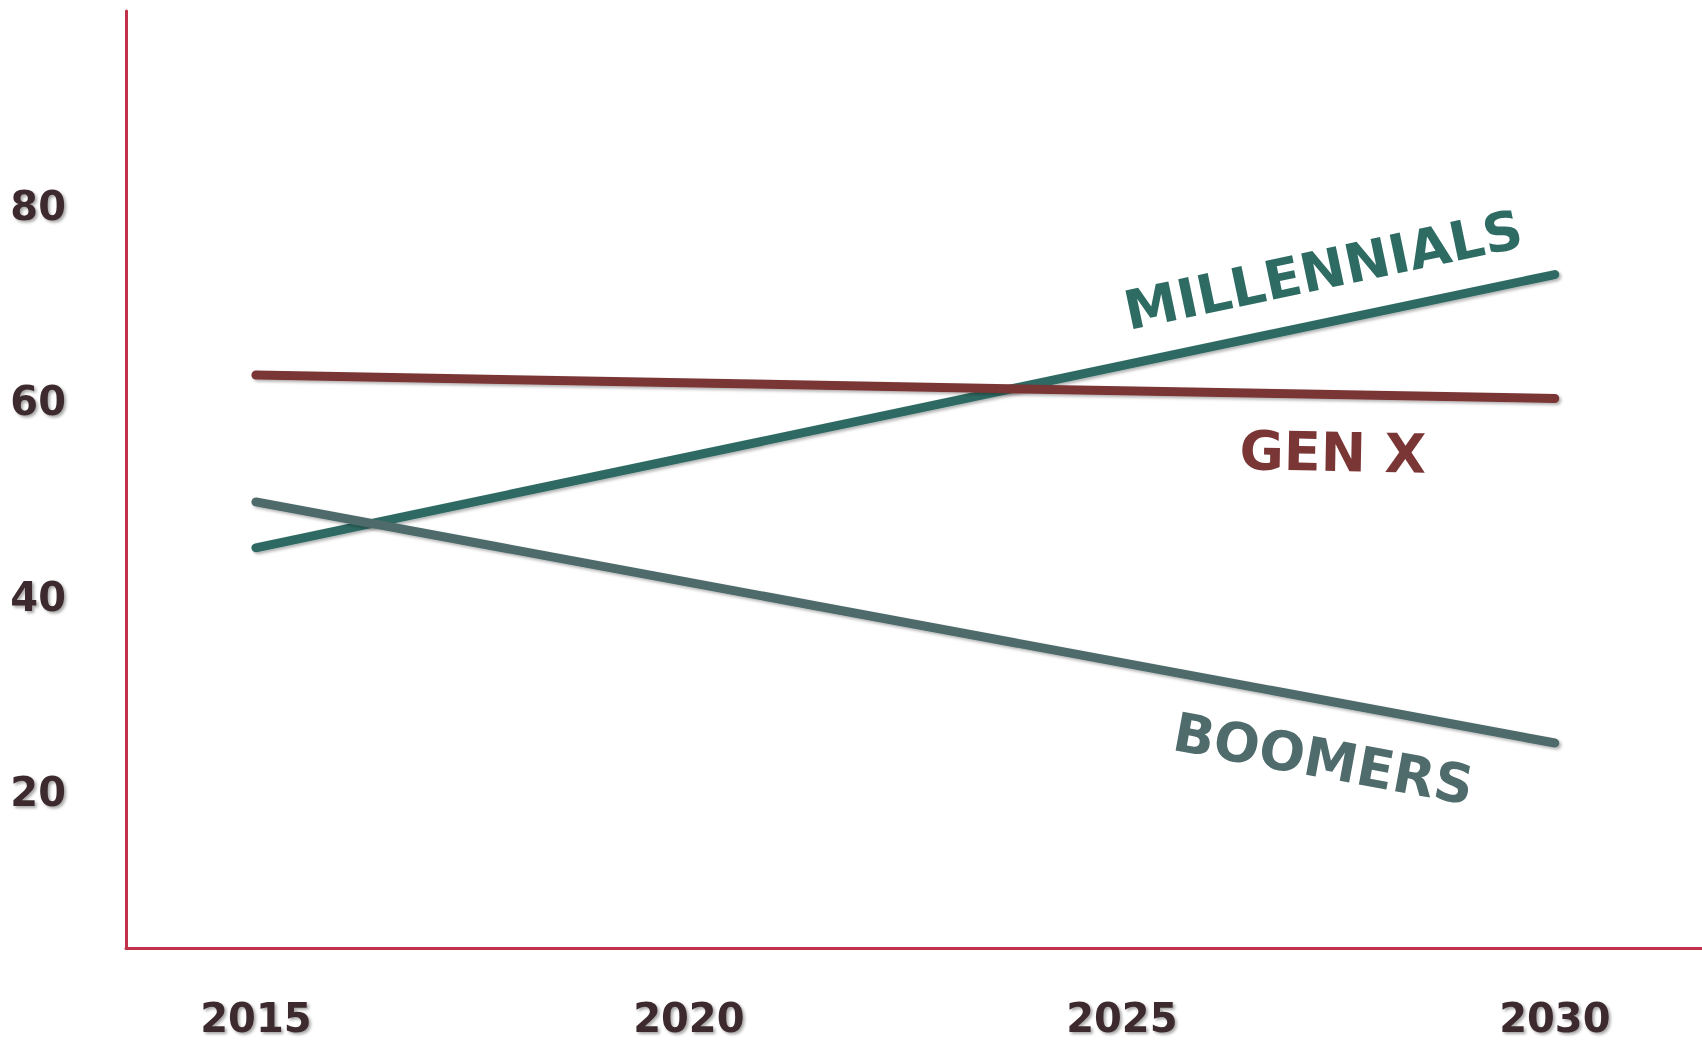 The image size is (1702, 1050). I want to click on y-tick-label: 40, so click(38, 596).